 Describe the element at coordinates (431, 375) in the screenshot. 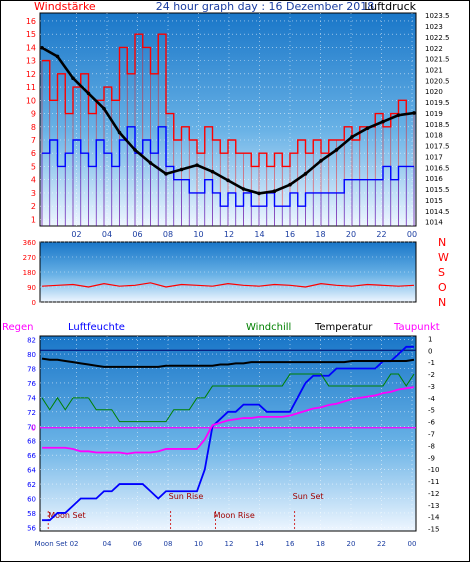

I see `y-tick-right-bottom: -2` at that location.